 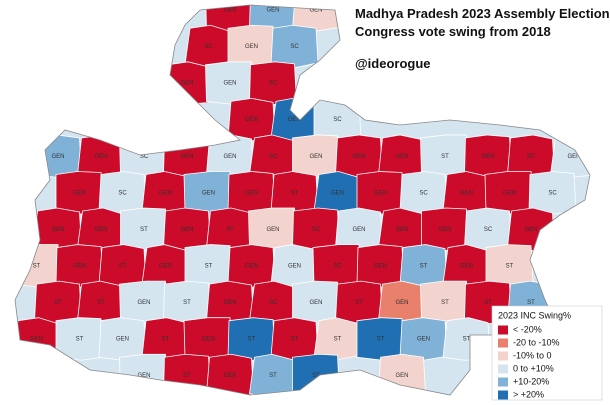 What do you see at coordinates (532, 355) in the screenshot?
I see `legend-label: -10% to 0` at bounding box center [532, 355].